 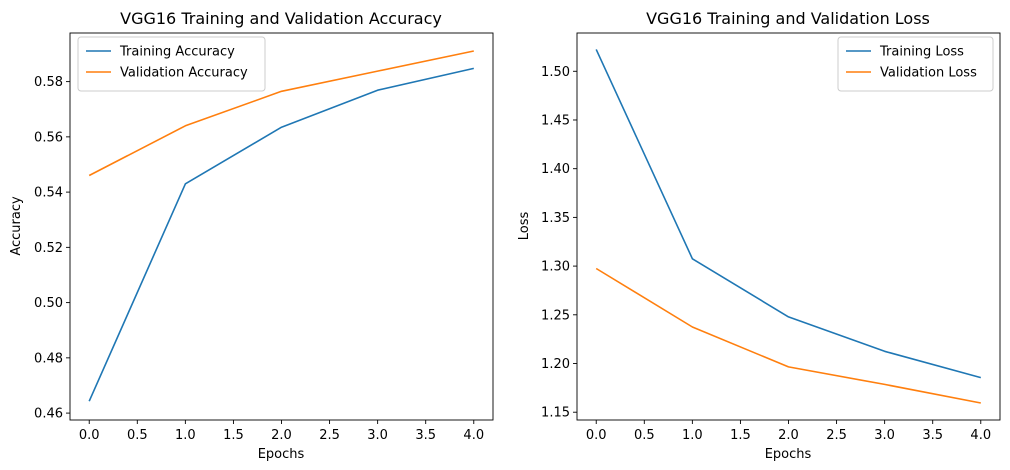 What do you see at coordinates (555, 315) in the screenshot?
I see `y-tick-label: 1.25` at bounding box center [555, 315].